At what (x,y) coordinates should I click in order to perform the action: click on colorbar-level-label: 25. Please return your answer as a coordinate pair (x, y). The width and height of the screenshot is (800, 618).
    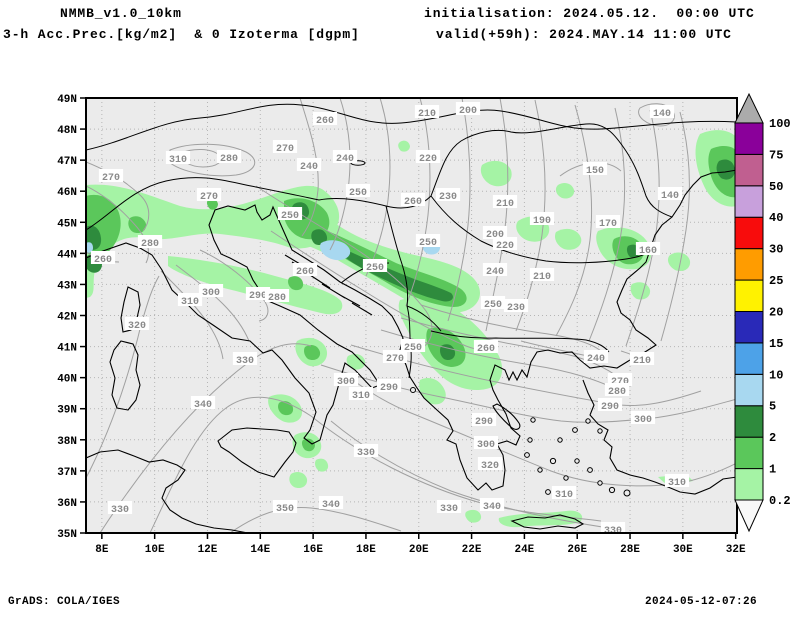
    Looking at the image, I should click on (776, 281).